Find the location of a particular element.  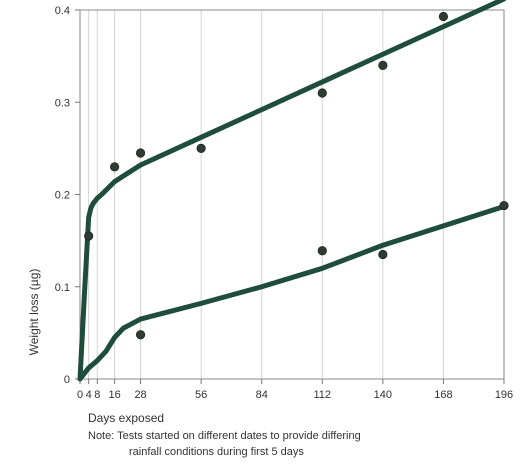

x-tick-label: 196 is located at coordinates (504, 395).